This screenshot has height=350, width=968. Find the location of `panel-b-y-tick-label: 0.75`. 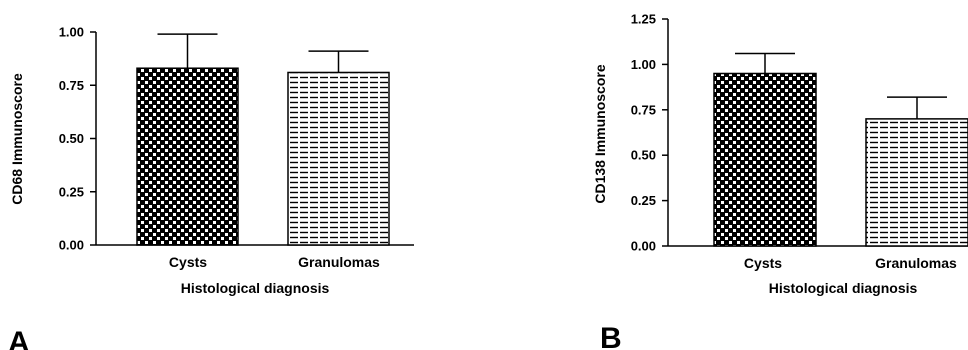

panel-b-y-tick-label: 0.75 is located at coordinates (643, 109).